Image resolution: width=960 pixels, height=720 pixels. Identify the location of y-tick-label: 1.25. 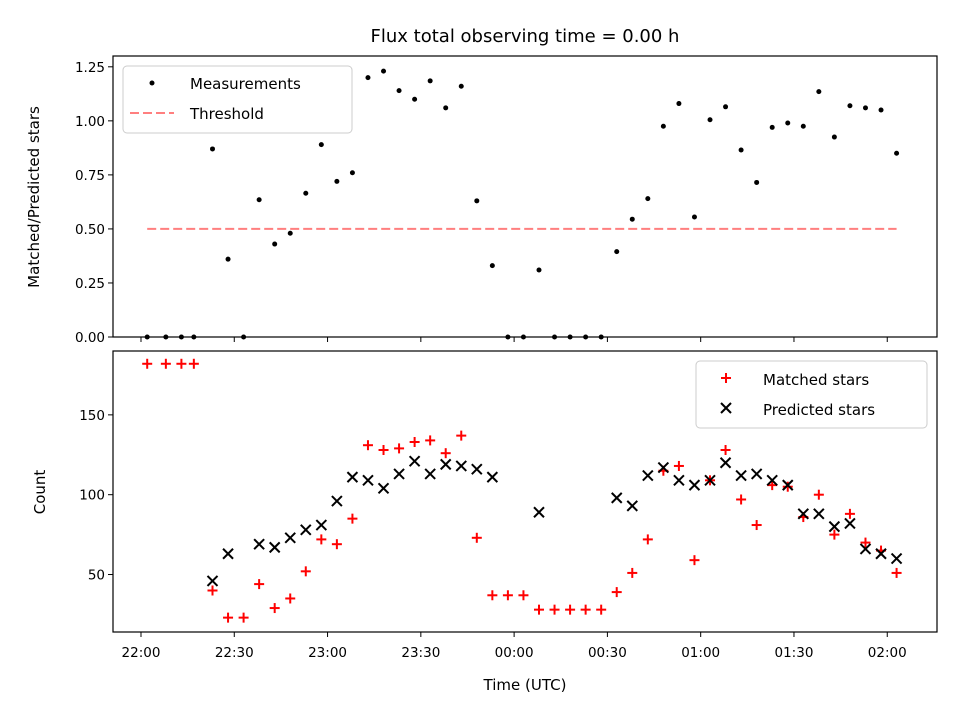
(90, 68).